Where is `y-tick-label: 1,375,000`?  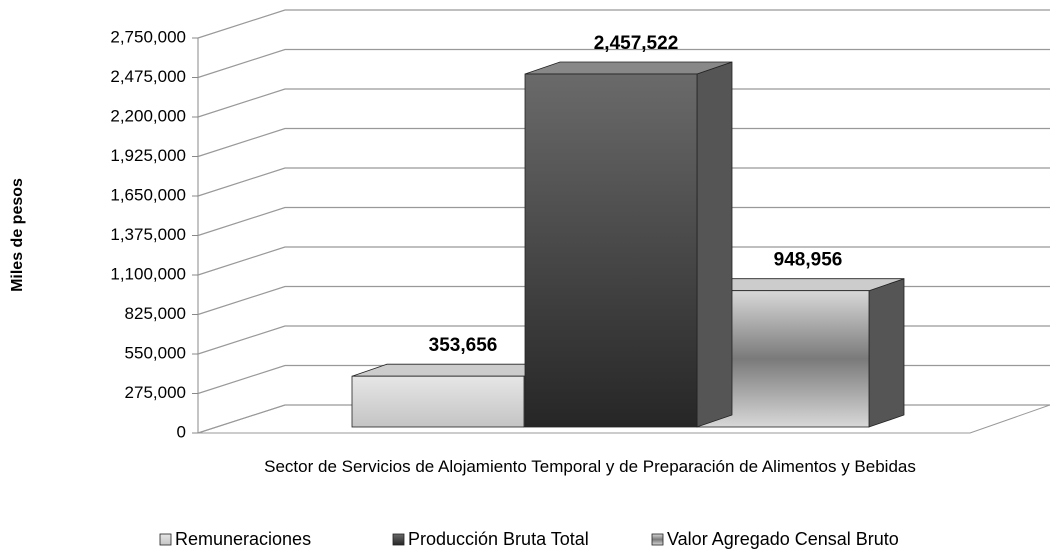 y-tick-label: 1,375,000 is located at coordinates (148, 234).